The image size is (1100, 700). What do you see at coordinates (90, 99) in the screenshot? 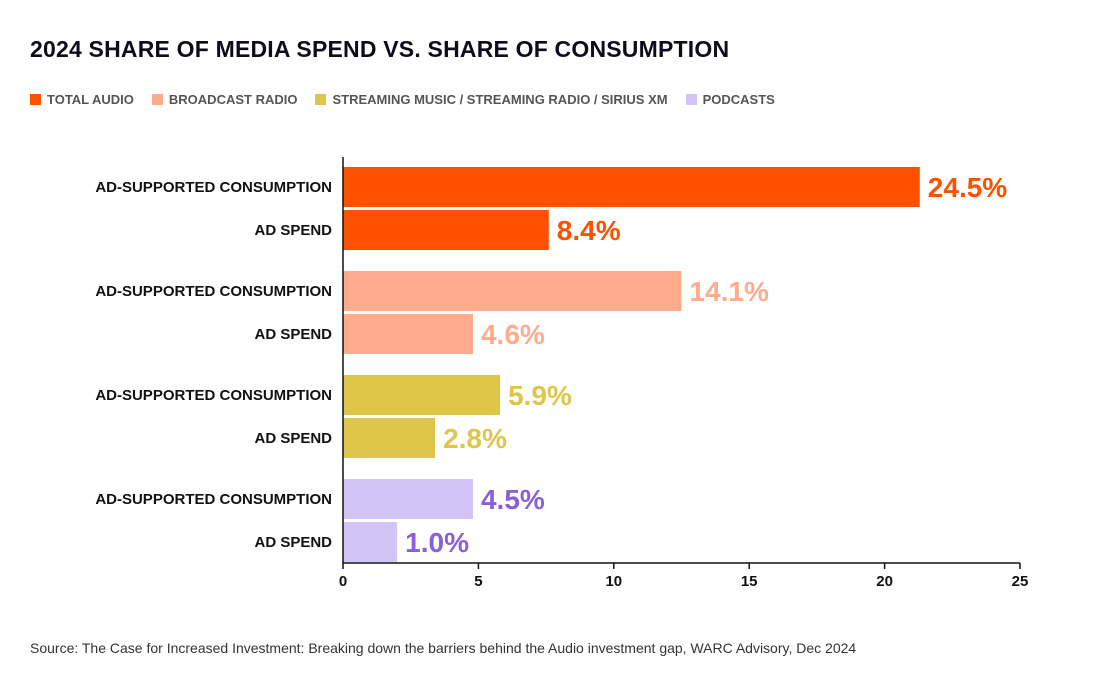
I see `legend-label-total-audio: TOTAL AUDIO` at bounding box center [90, 99].